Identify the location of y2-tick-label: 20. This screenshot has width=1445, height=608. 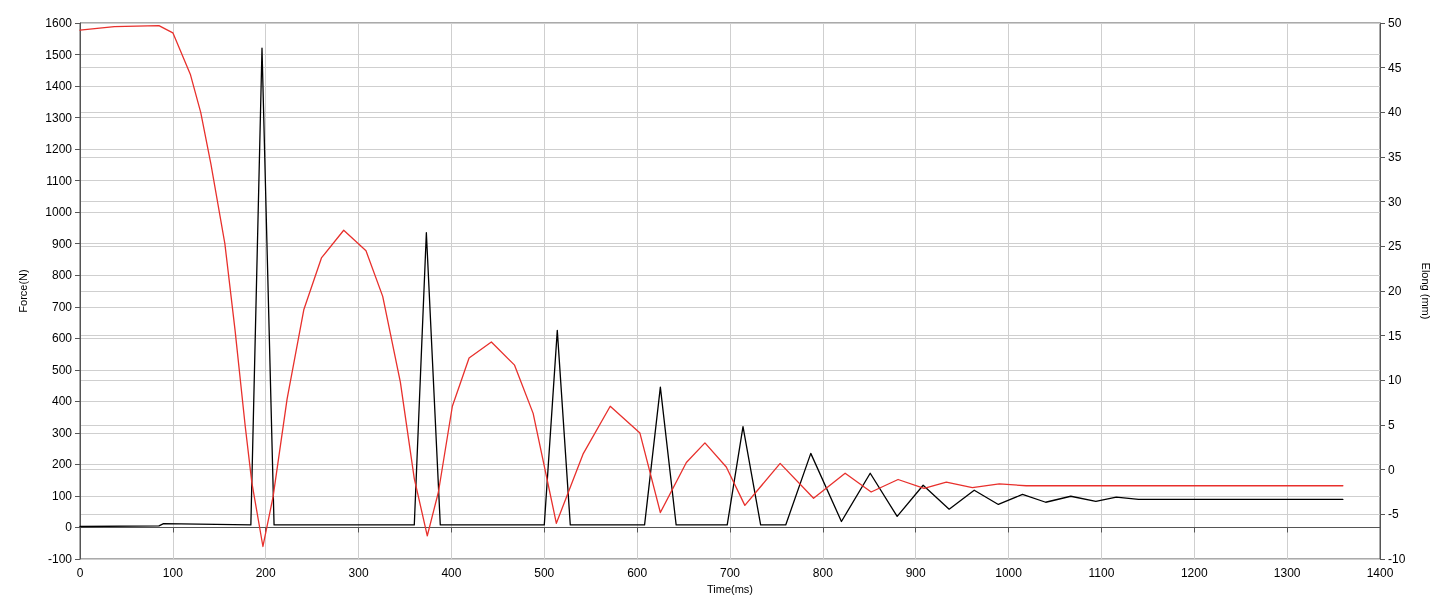
(1395, 291).